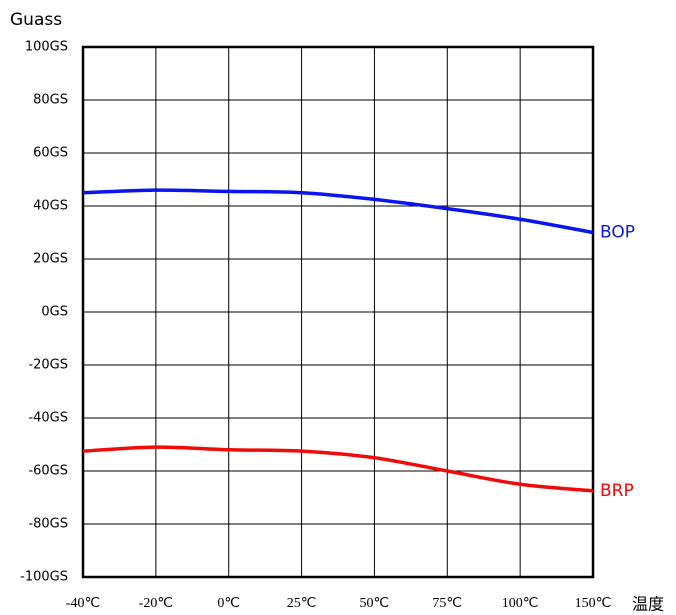 This screenshot has height=615, width=676. Describe the element at coordinates (50, 153) in the screenshot. I see `y-tick-label: 60GS` at that location.